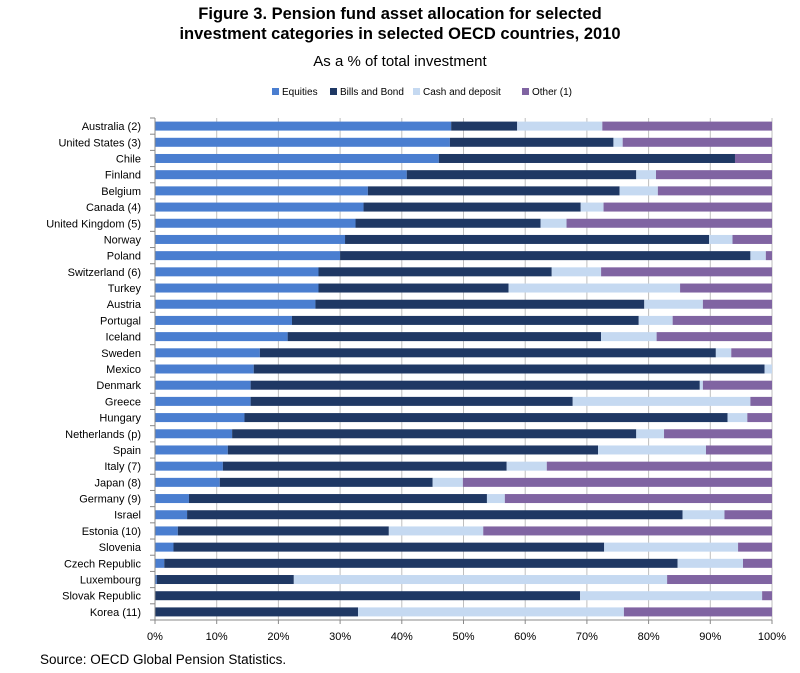  What do you see at coordinates (123, 370) in the screenshot?
I see `category-label: Mexico` at bounding box center [123, 370].